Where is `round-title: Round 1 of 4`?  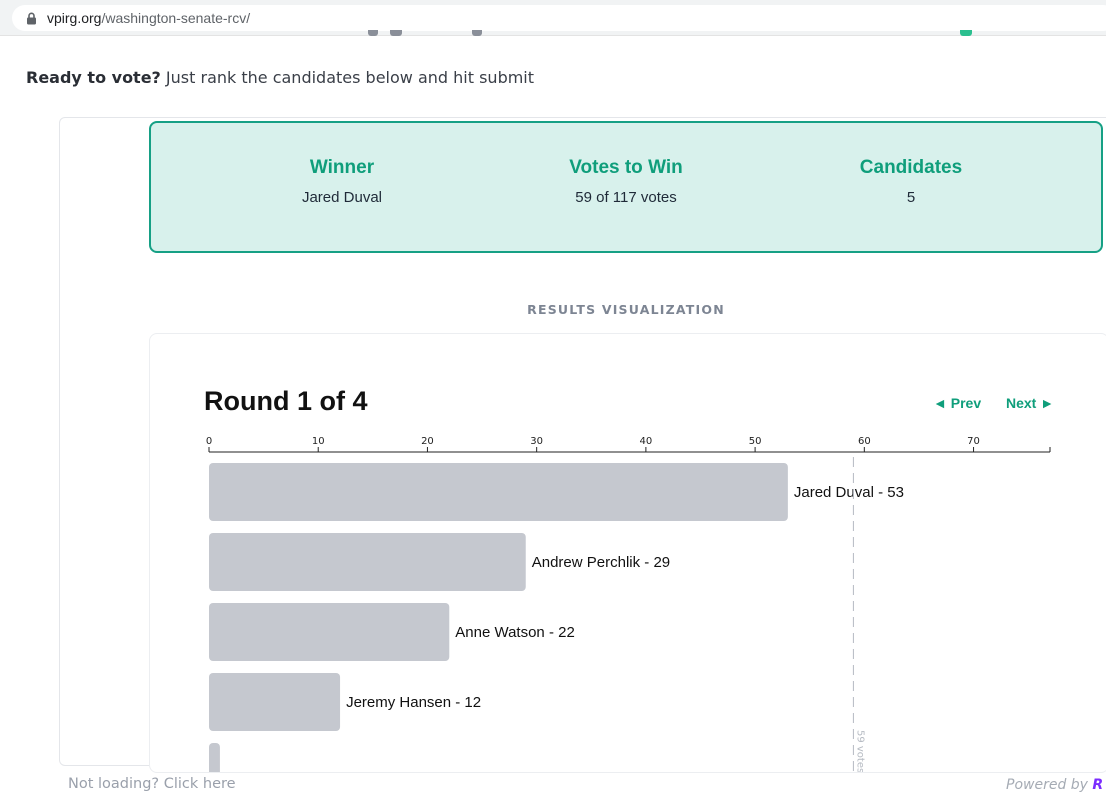
round-title: Round 1 of 4 is located at coordinates (286, 401).